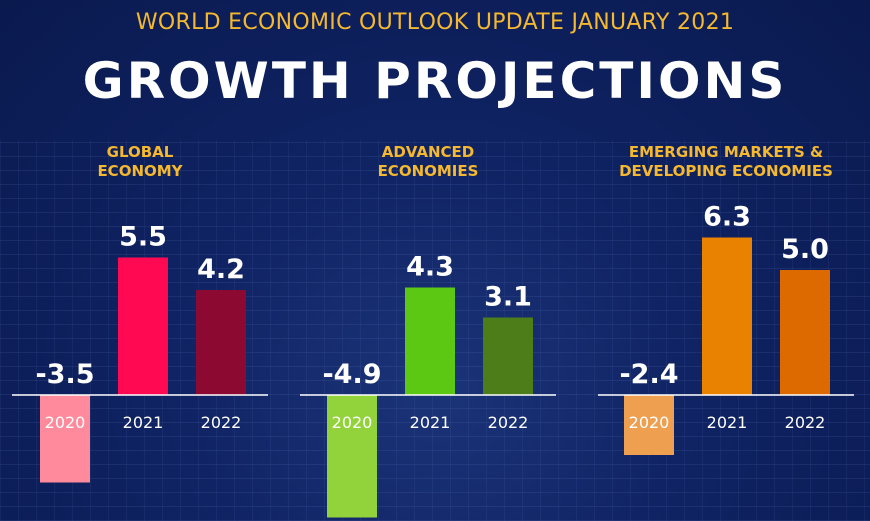  I want to click on value-label: 6.3, so click(727, 217).